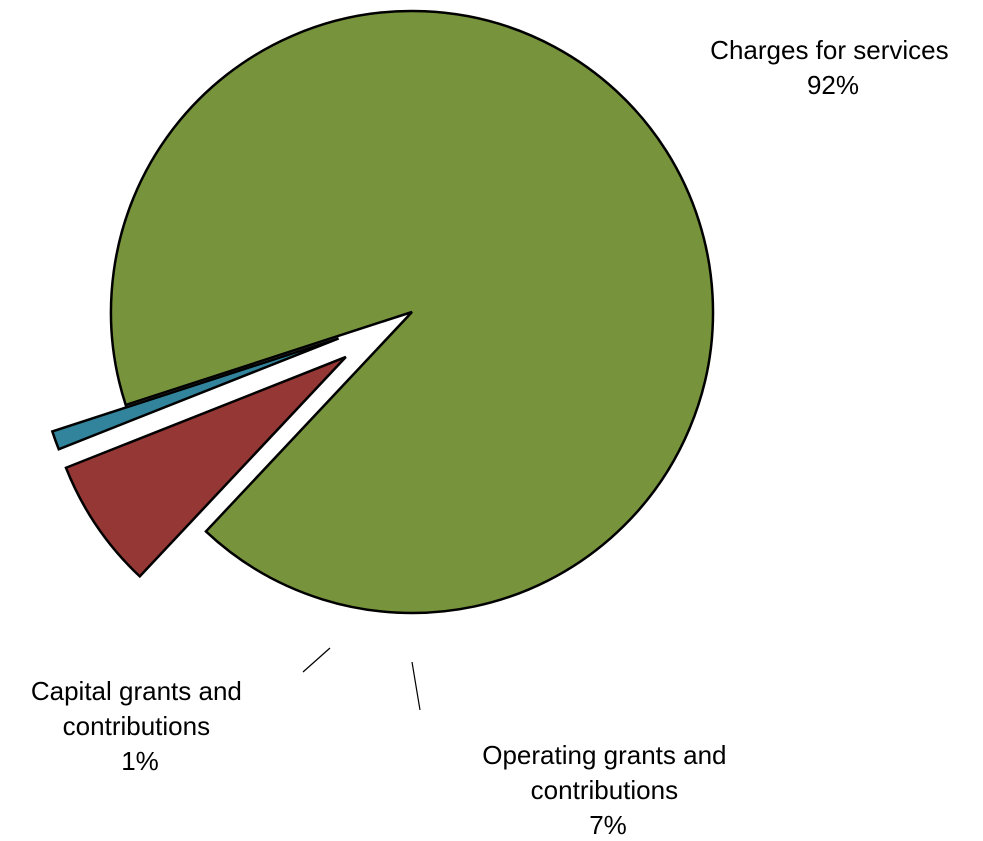 This screenshot has width=983, height=841. I want to click on slice-label-operating-line-1: Operating grants and, so click(604, 755).